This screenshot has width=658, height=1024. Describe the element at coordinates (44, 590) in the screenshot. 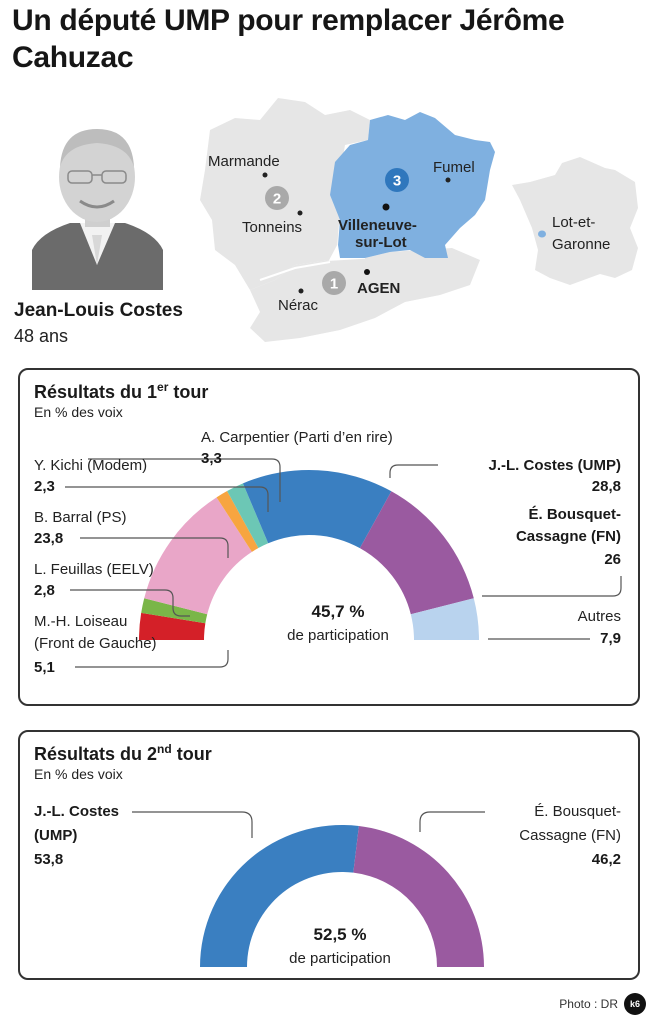

I see `label-value-feuillas: 2,8` at that location.